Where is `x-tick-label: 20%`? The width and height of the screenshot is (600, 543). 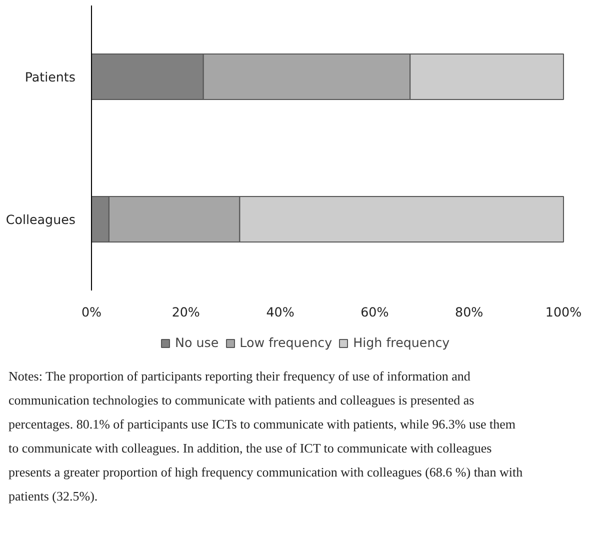 x-tick-label: 20% is located at coordinates (186, 312).